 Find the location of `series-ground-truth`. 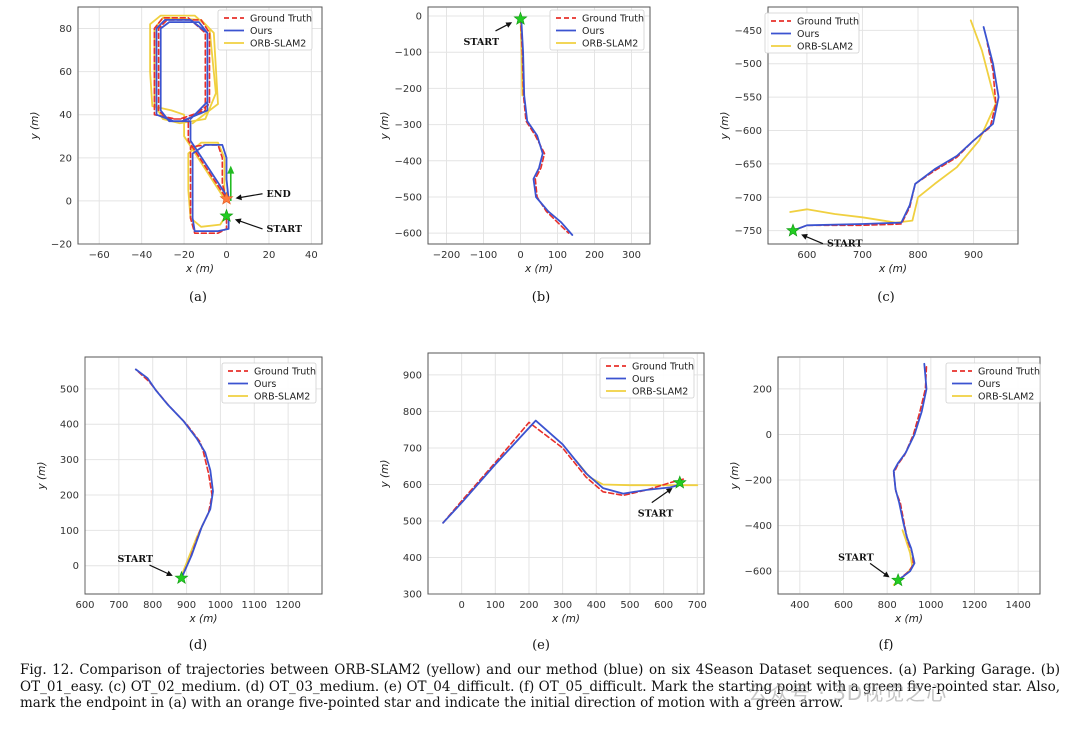

series-ground-truth is located at coordinates (544, 125).